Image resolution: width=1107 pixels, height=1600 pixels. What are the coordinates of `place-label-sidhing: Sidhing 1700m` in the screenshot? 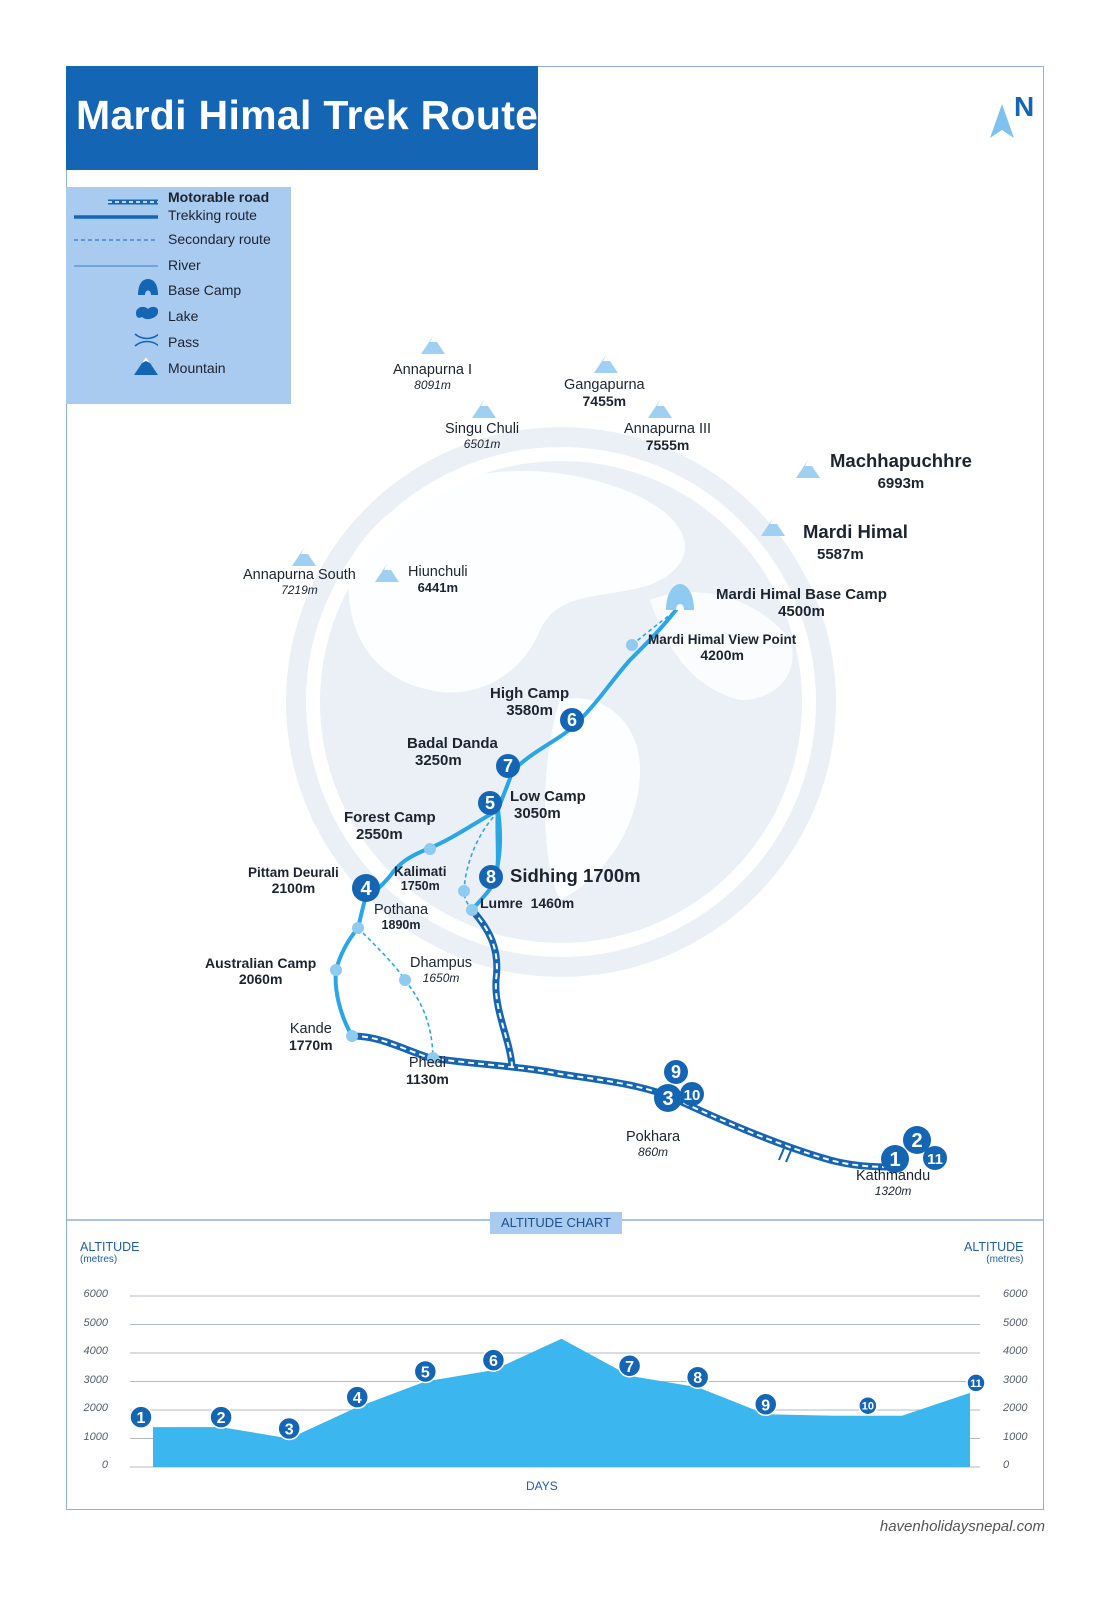 It's located at (575, 875).